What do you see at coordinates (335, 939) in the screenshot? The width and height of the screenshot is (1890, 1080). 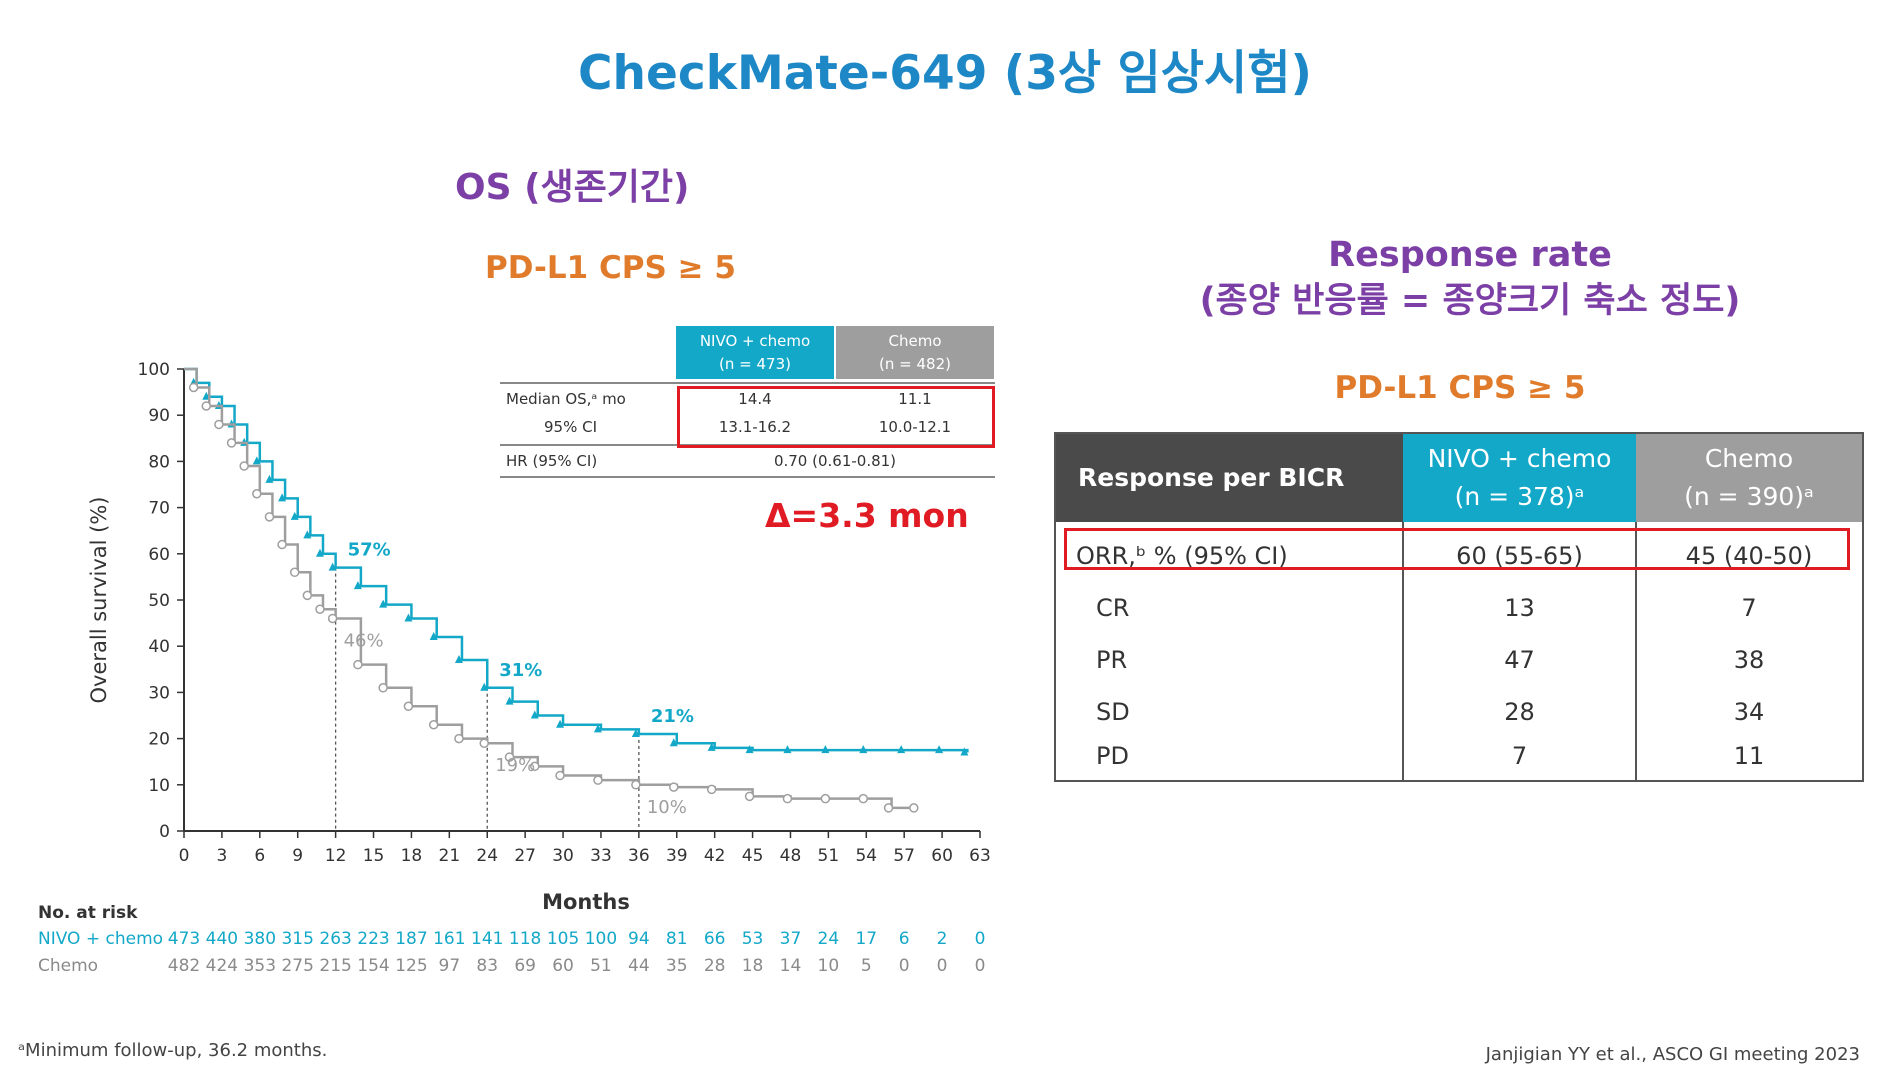 I see `risk-nivo-value: 263` at bounding box center [335, 939].